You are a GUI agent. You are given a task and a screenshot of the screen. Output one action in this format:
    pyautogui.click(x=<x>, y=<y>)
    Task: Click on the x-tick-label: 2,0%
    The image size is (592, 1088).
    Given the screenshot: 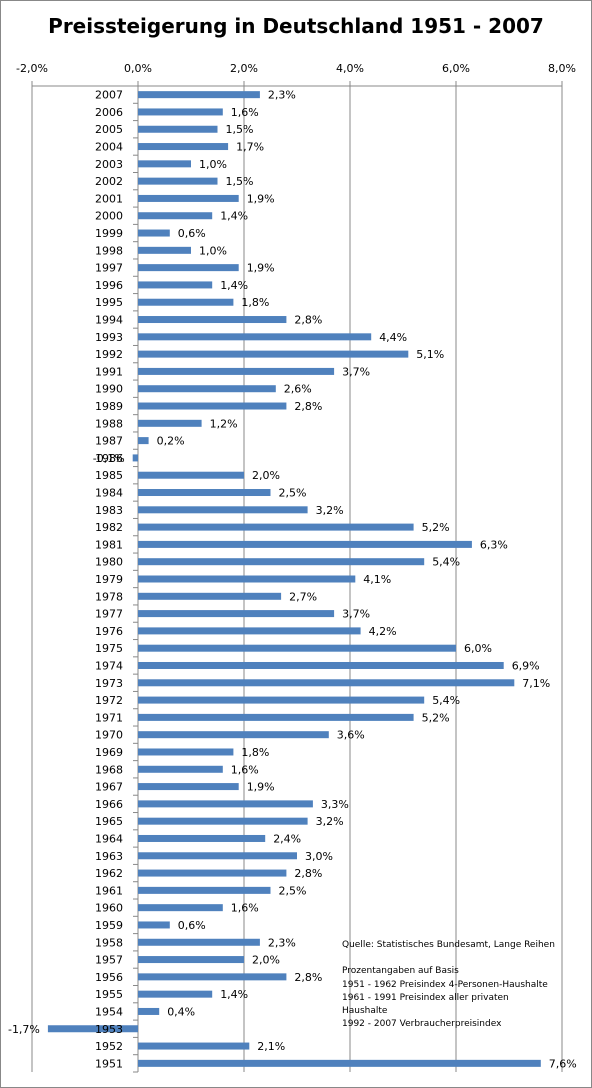 What is the action you would take?
    pyautogui.click(x=244, y=68)
    